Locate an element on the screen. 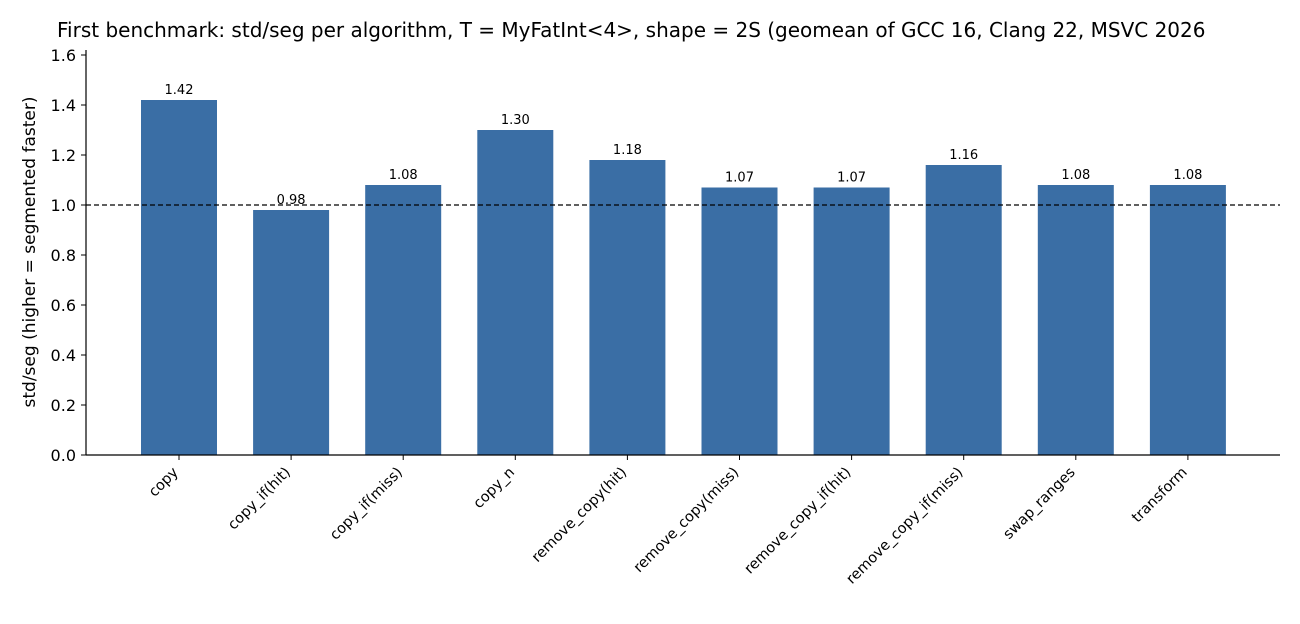 Image resolution: width=1300 pixels, height=624 pixels. y-tick-label: 1.2 is located at coordinates (63, 155).